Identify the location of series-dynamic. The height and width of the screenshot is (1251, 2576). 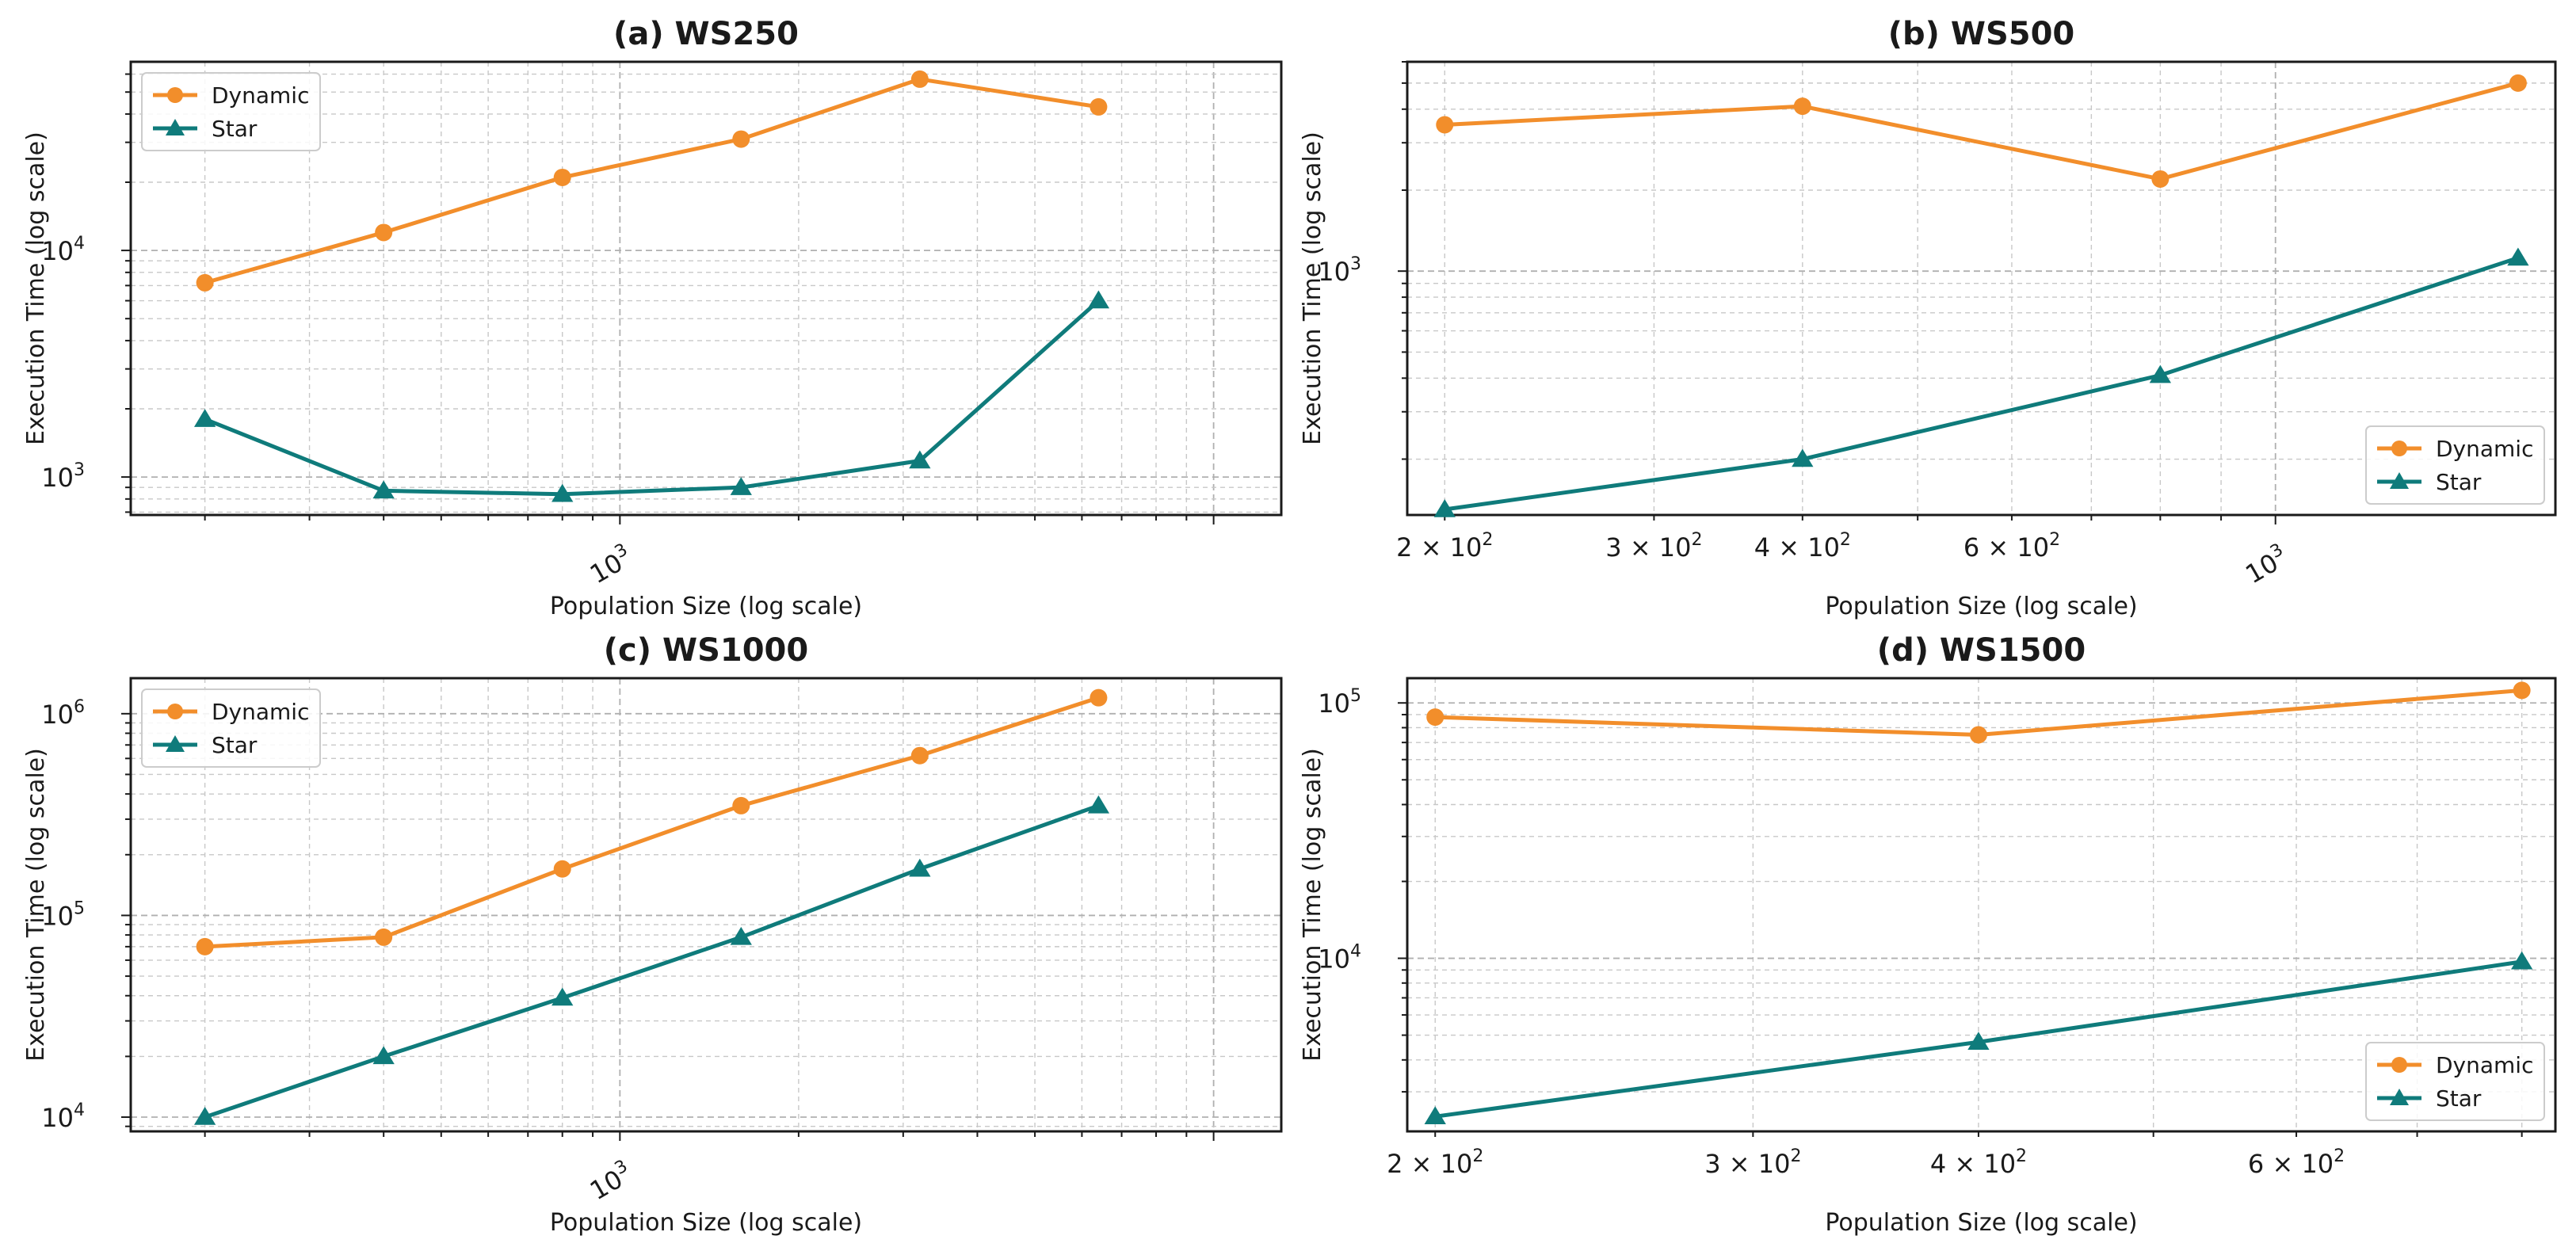
(652, 181).